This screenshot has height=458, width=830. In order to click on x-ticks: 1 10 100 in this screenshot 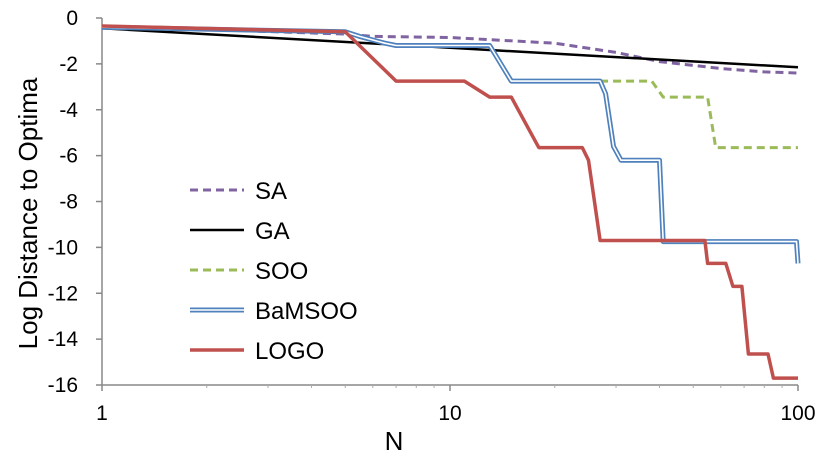, I will do `click(456, 405)`.